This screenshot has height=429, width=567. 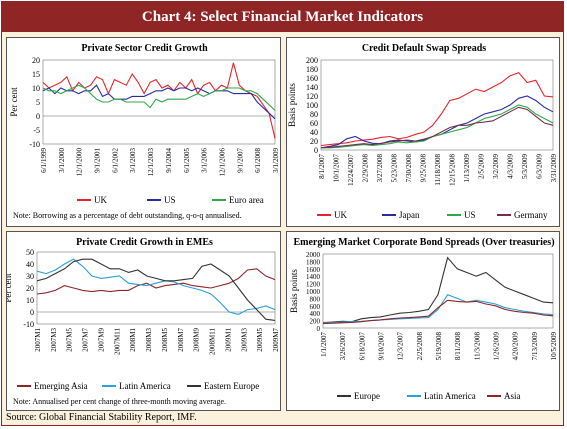 What do you see at coordinates (525, 166) in the screenshot?
I see `c2-xtick: 5/3/2009` at bounding box center [525, 166].